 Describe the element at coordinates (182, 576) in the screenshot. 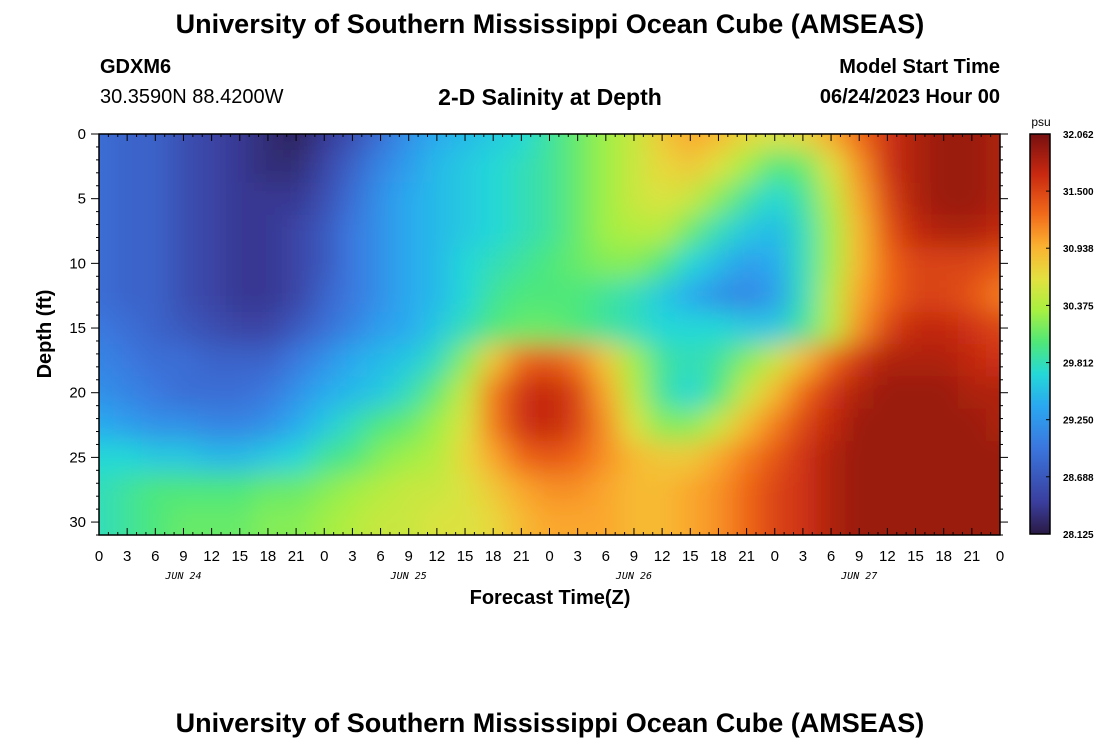

I see `x-day-label: JUN 24` at that location.